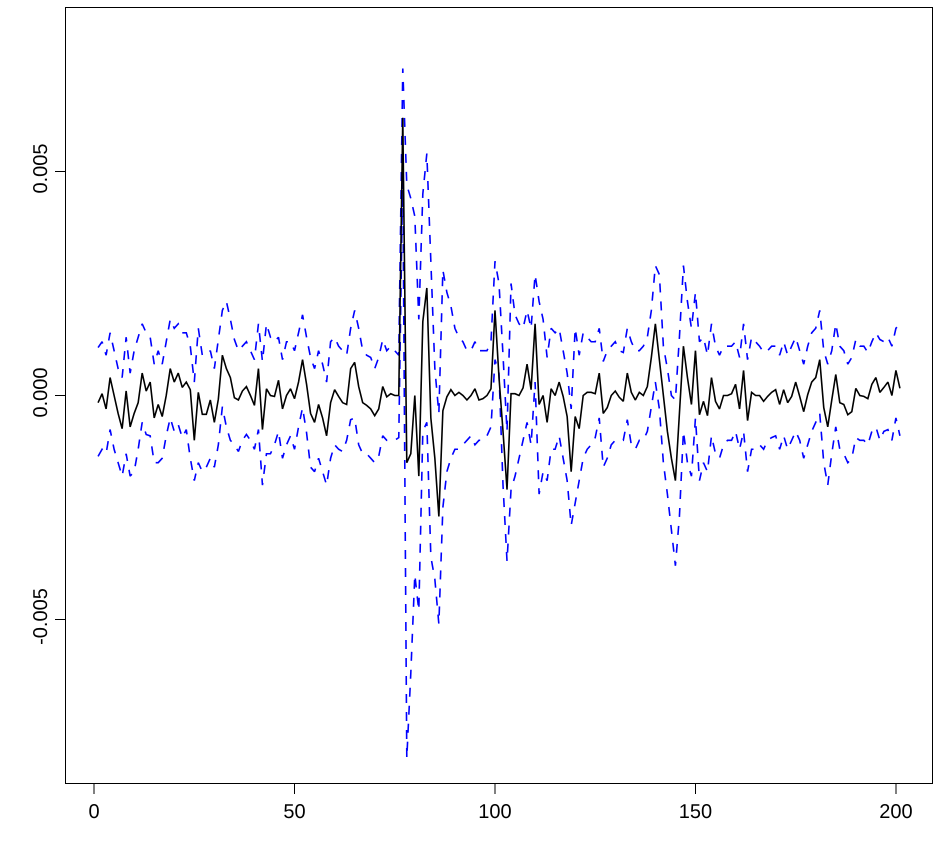 The image size is (938, 845). Describe the element at coordinates (41, 168) in the screenshot. I see `y-tick-label: 0.005` at that location.